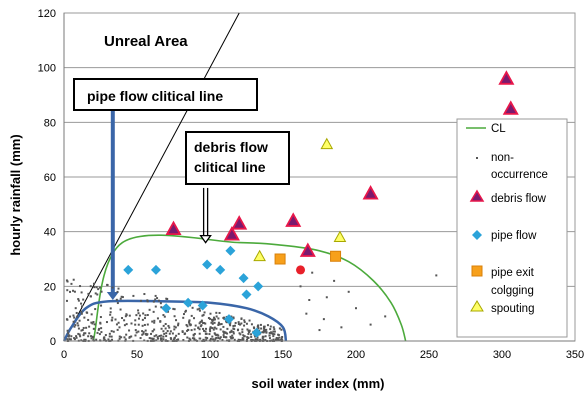 The width and height of the screenshot is (584, 395). What do you see at coordinates (502, 355) in the screenshot?
I see `x-tick-label: 300` at bounding box center [502, 355].